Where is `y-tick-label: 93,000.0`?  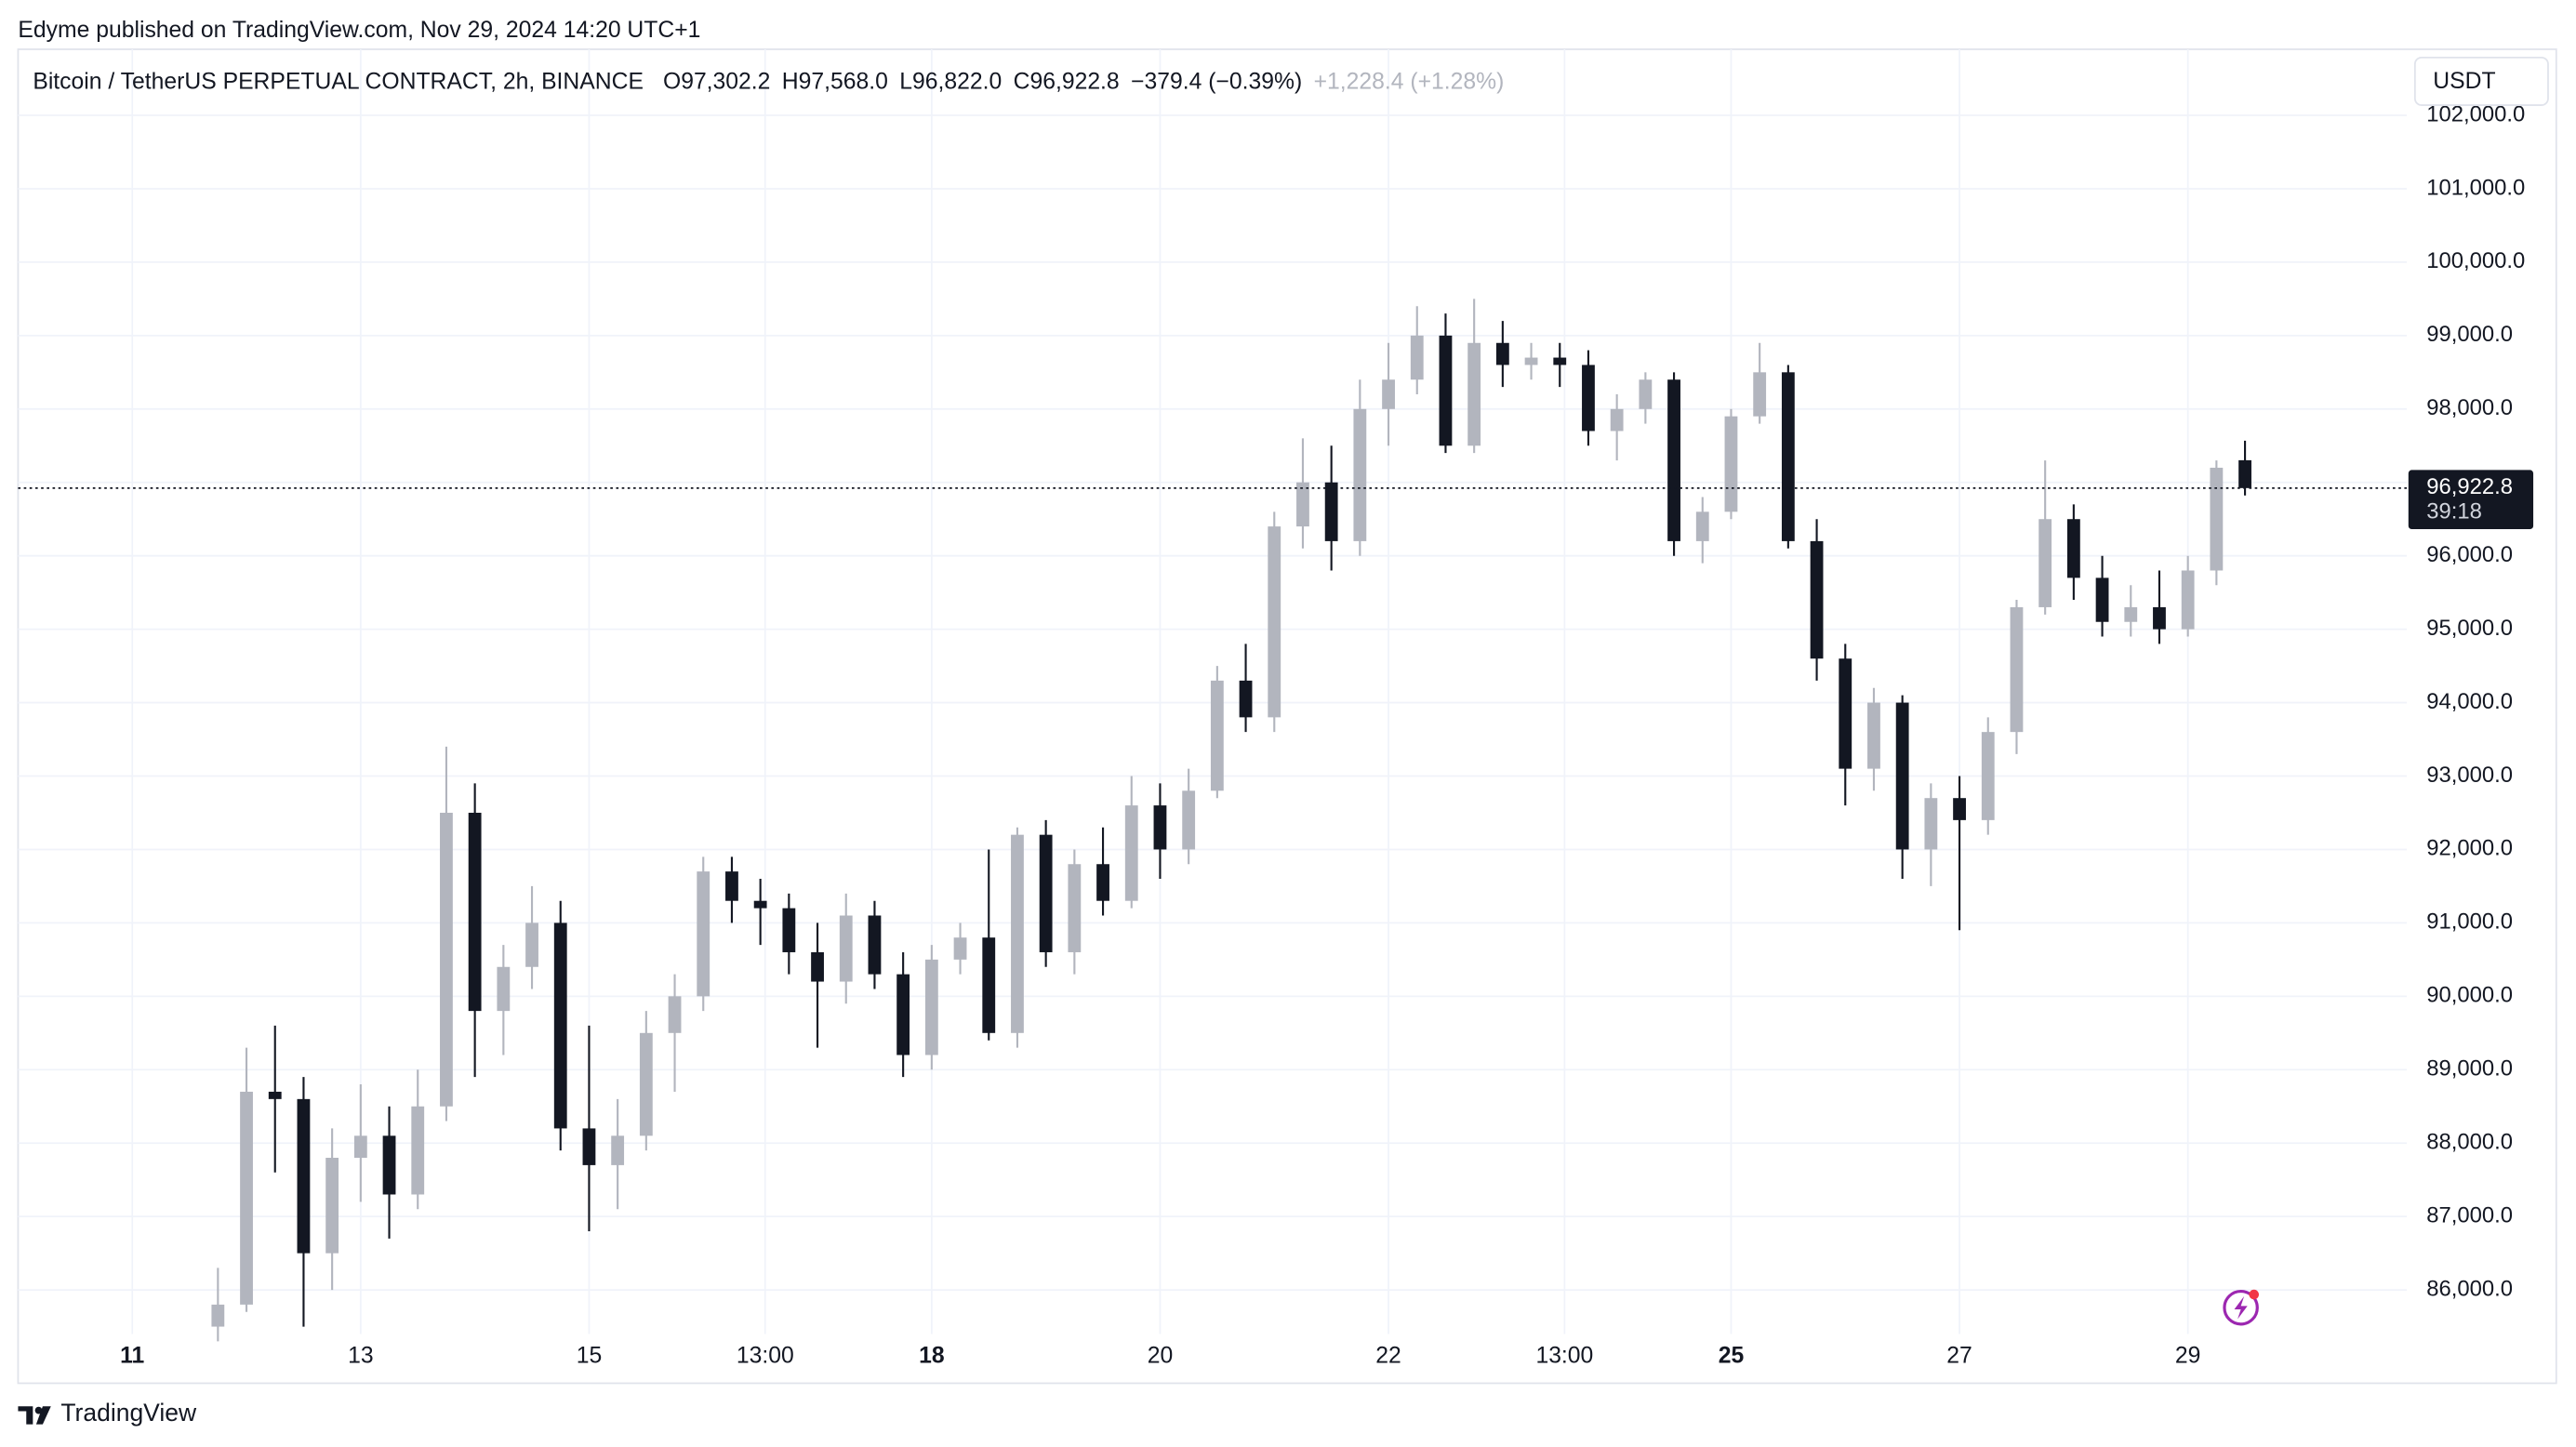
y-tick-label: 93,000.0 is located at coordinates (2469, 776).